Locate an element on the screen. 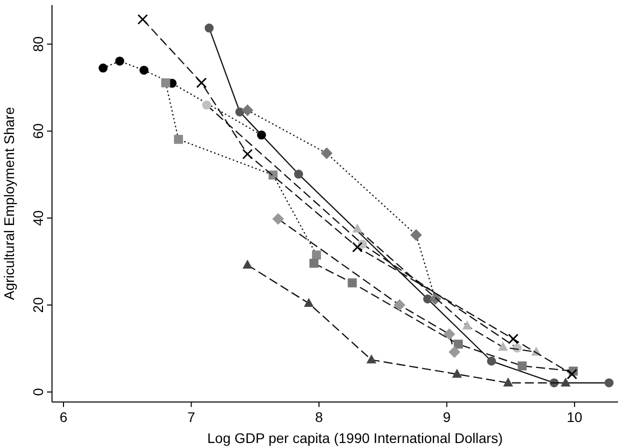  y-tick-label: 20 is located at coordinates (38, 305).